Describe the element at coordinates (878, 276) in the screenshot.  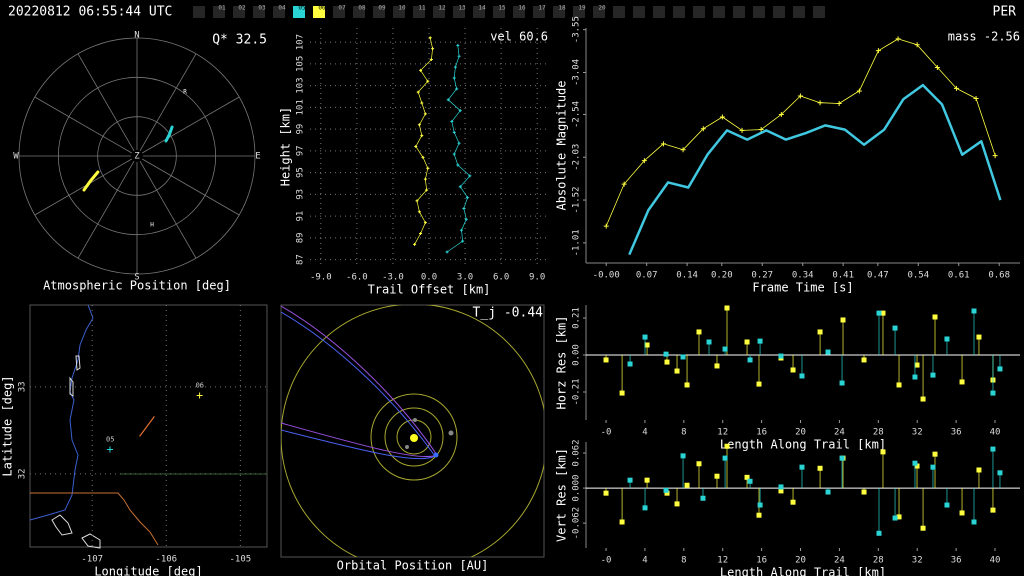
I see `x-tick-label: 0.47` at that location.